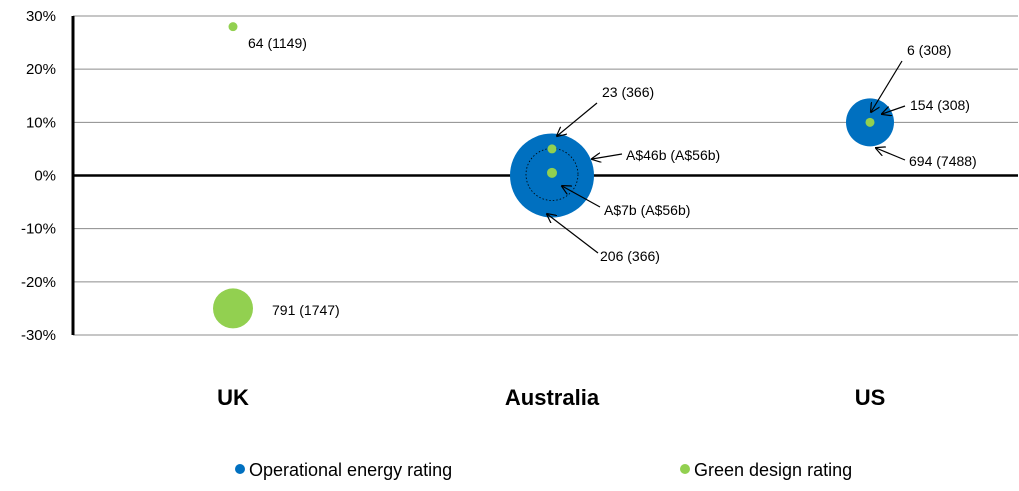 This screenshot has width=1019, height=491. What do you see at coordinates (726, 157) in the screenshot?
I see `annotation-arrows` at bounding box center [726, 157].